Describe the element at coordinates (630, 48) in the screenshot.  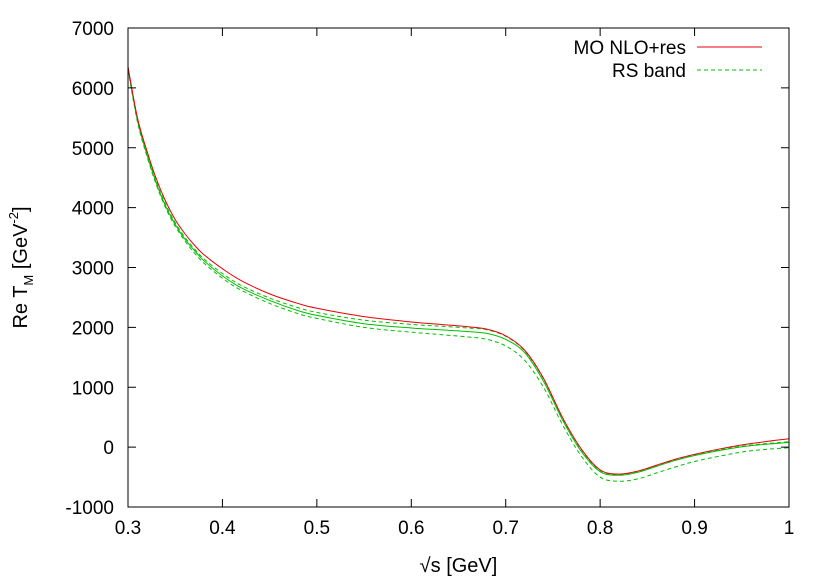
I see `legend-label-mo-nlo-res: MO NLO+res` at that location.